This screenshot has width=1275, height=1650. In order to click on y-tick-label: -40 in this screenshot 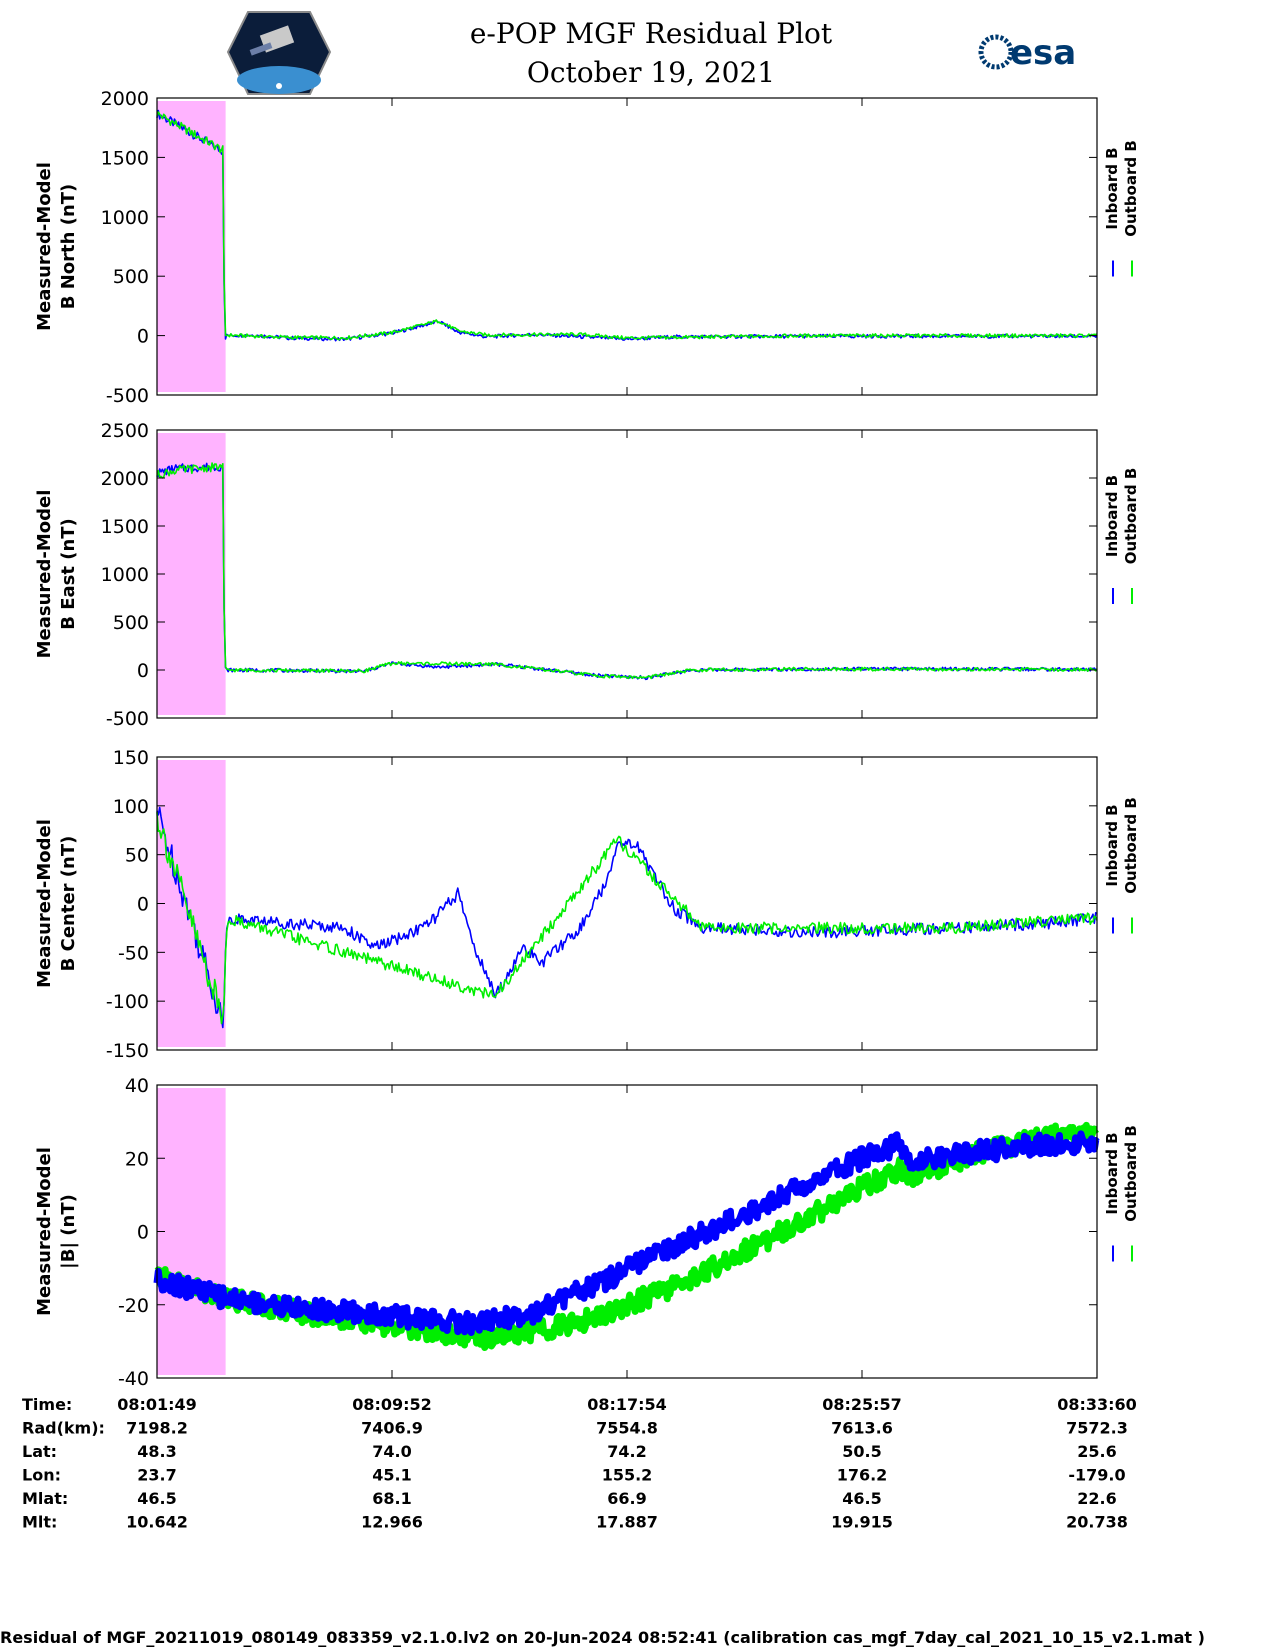, I will do `click(133, 1379)`.